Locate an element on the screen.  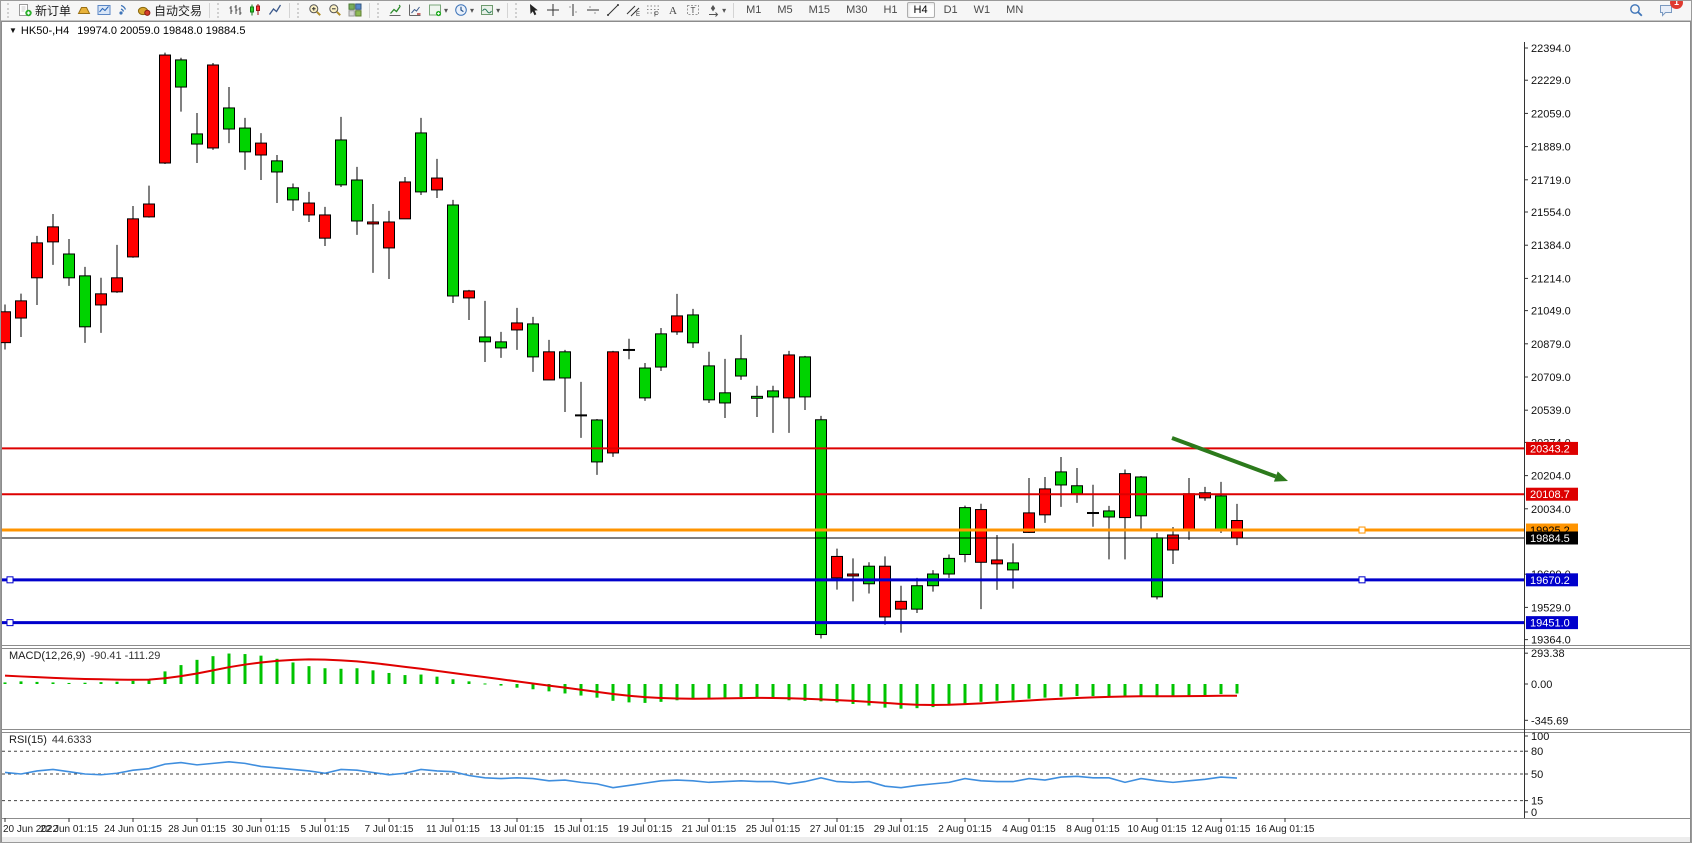
zoom-out-button is located at coordinates (335, 10).